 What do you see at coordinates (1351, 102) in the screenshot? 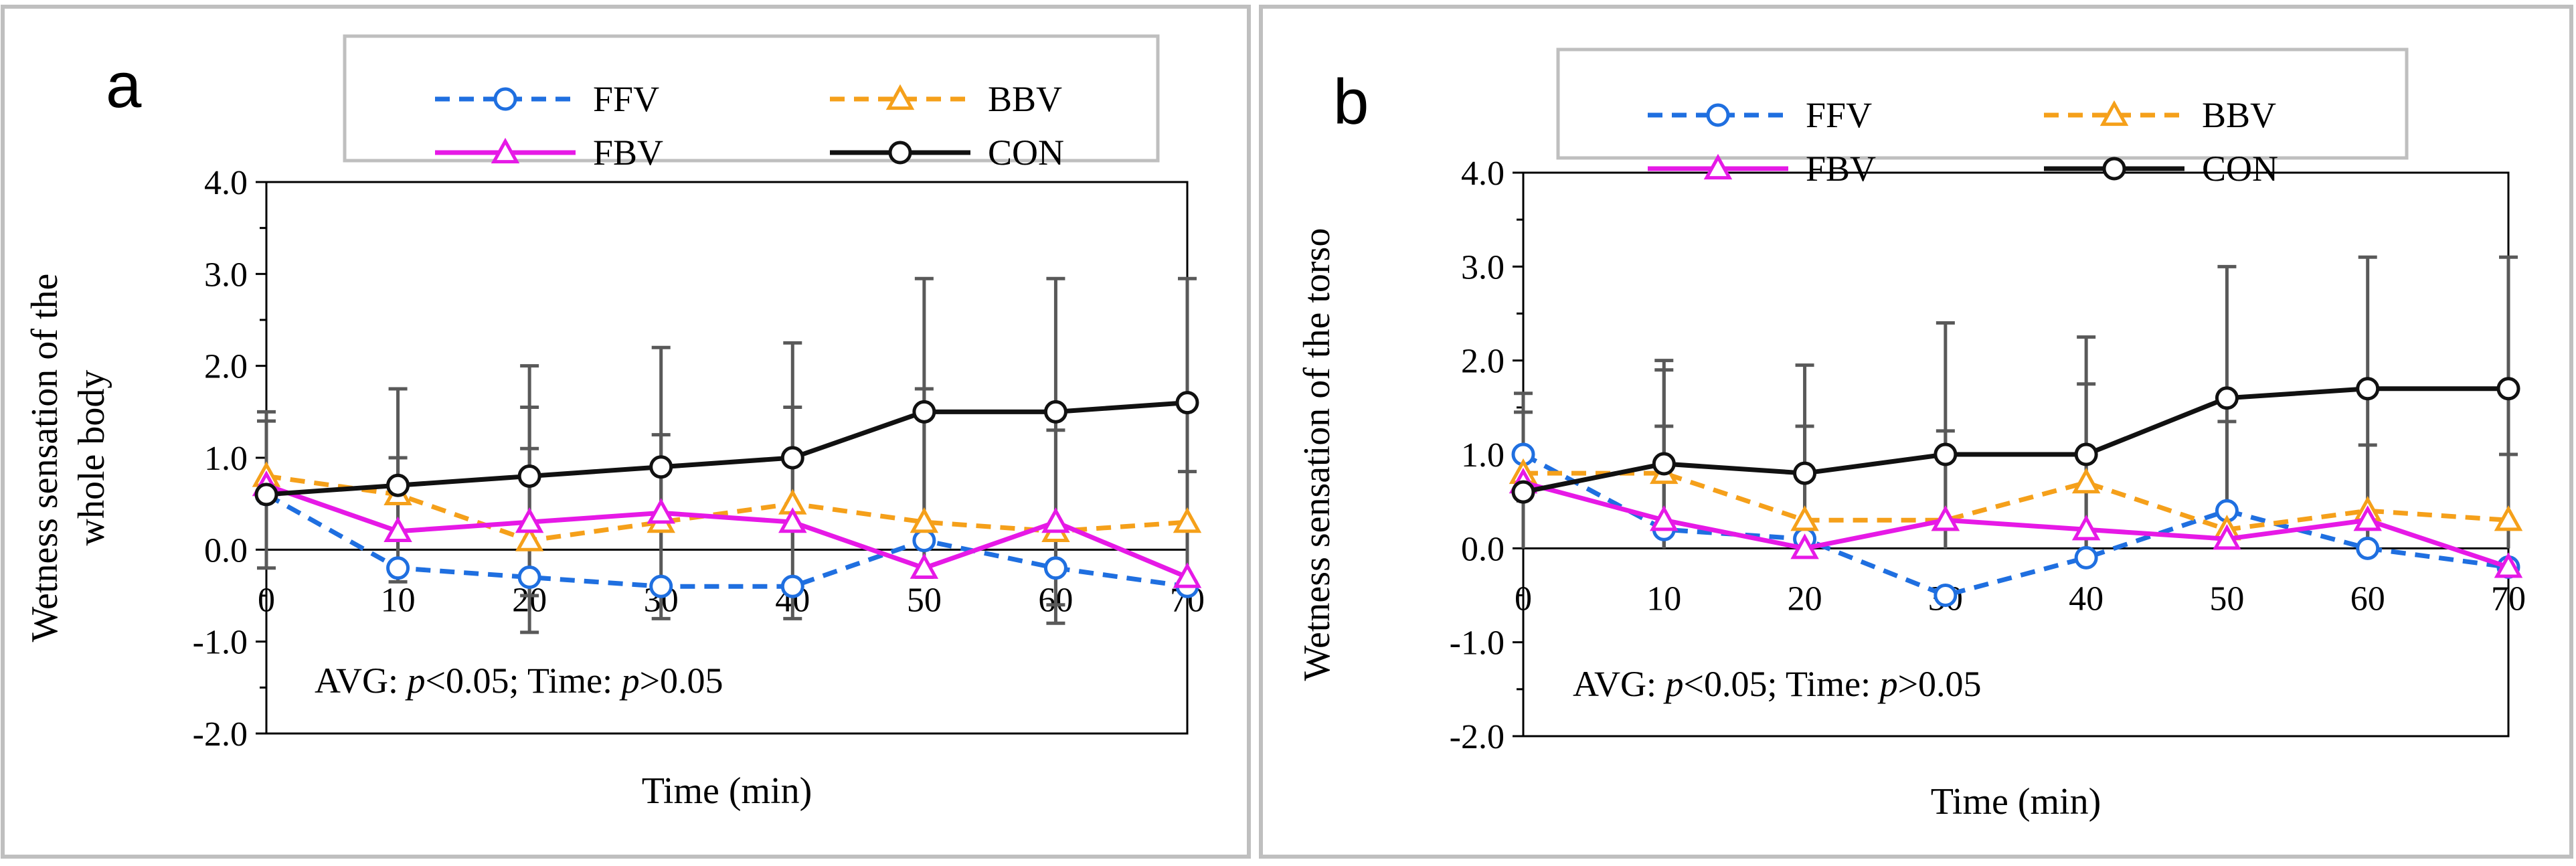
I see `panel-letter: b` at bounding box center [1351, 102].